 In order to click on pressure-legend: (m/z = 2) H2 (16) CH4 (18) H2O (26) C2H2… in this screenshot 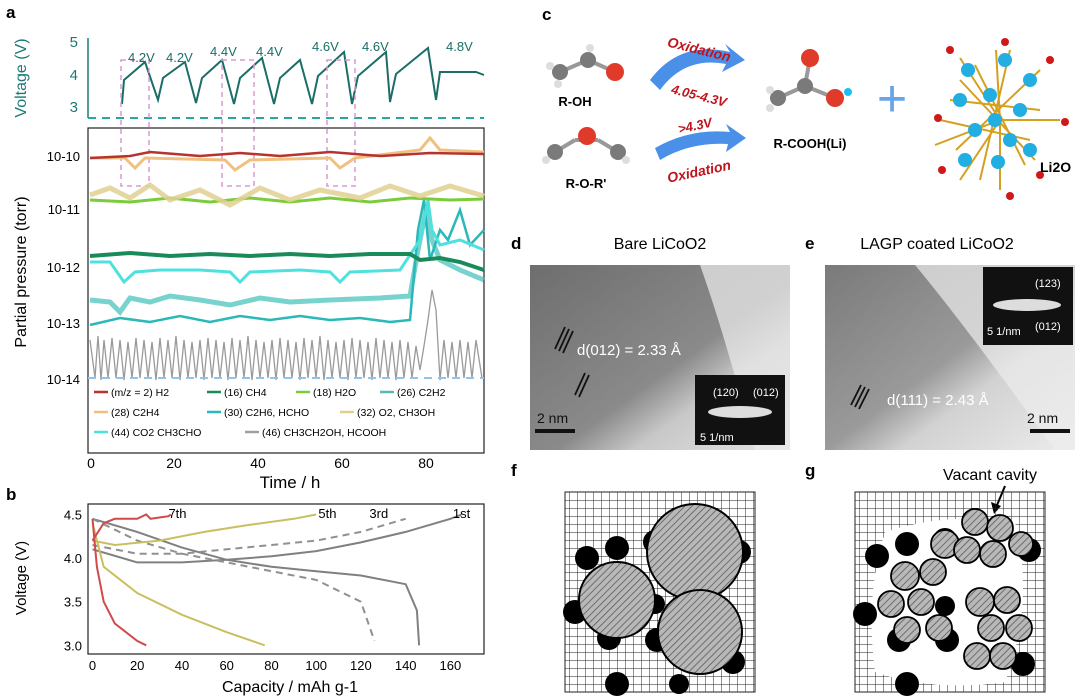, I will do `click(270, 413)`.